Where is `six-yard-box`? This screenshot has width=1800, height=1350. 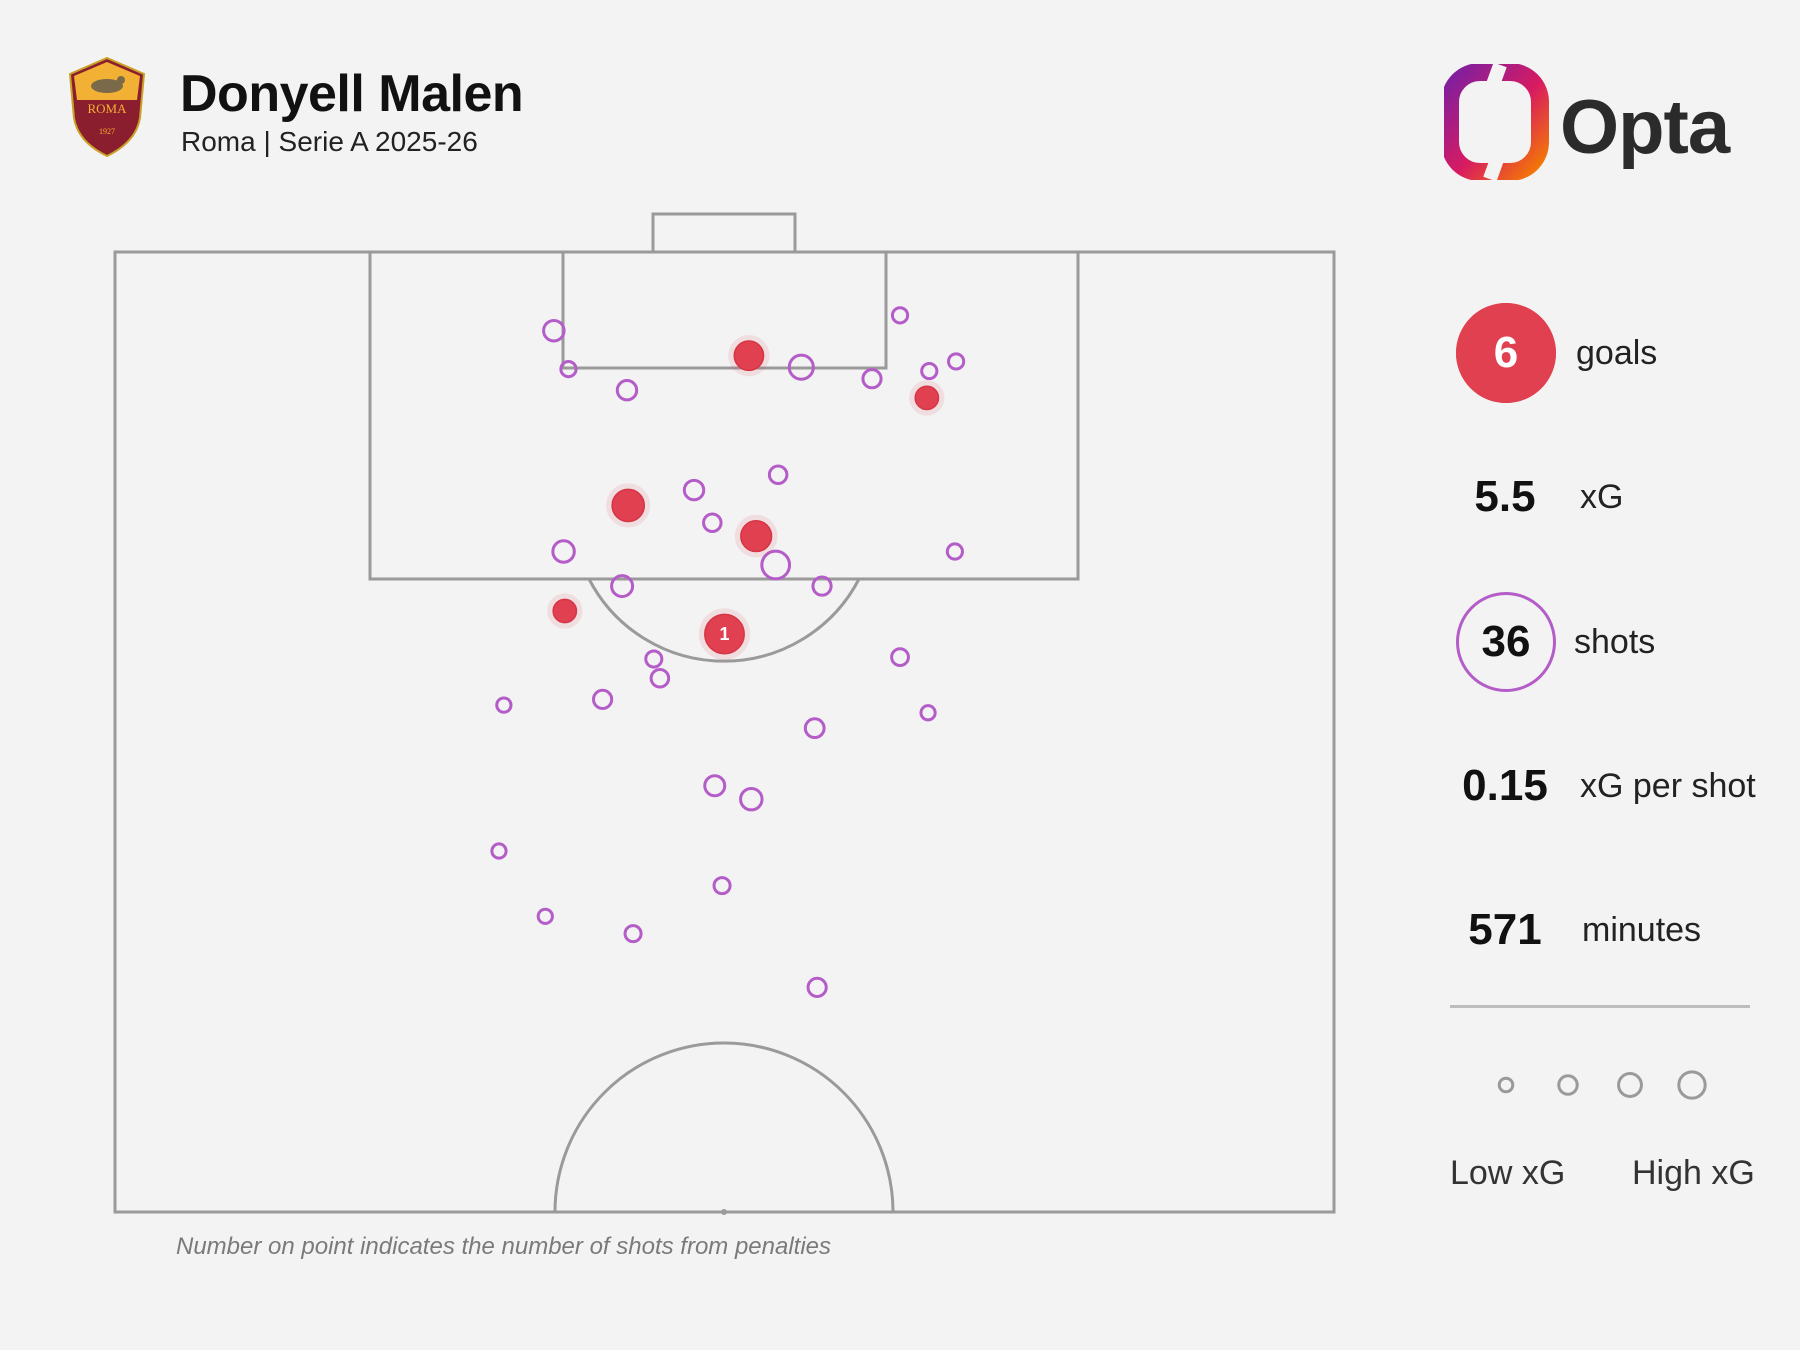 six-yard-box is located at coordinates (724, 310).